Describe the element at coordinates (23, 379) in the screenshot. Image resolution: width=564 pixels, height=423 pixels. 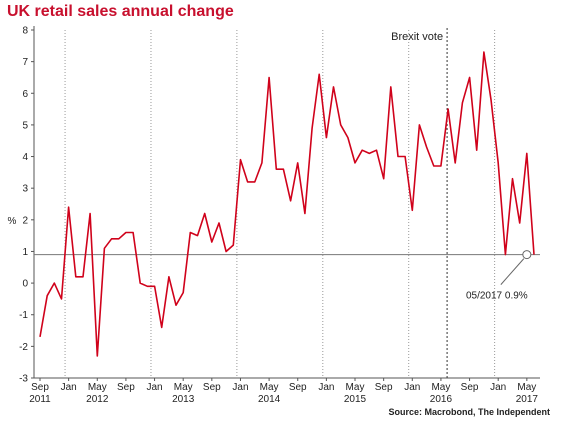
I see `y-tick-label: -3` at that location.